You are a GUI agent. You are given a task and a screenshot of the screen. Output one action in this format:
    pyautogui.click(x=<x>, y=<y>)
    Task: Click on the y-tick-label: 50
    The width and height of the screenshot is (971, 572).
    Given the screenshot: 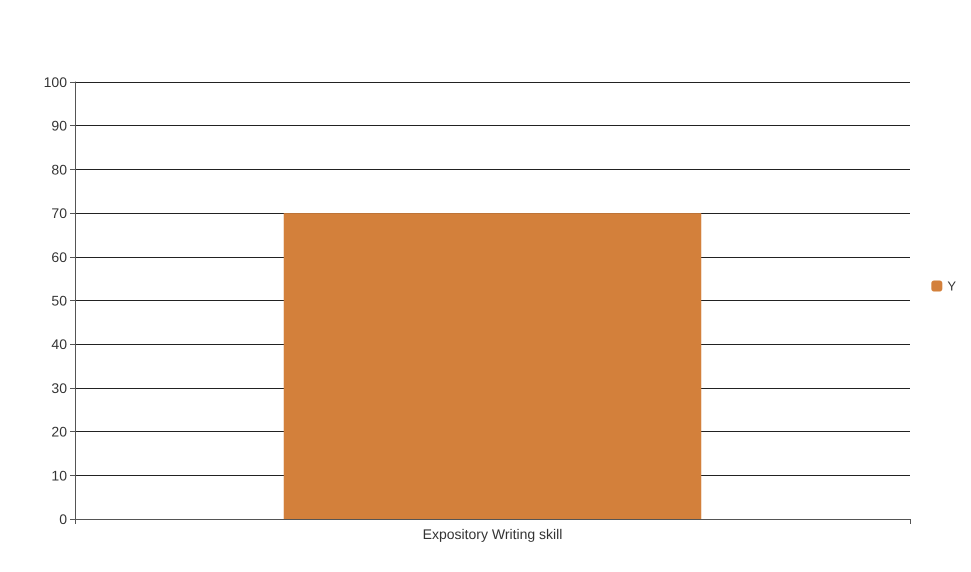 What is the action you would take?
    pyautogui.click(x=59, y=300)
    